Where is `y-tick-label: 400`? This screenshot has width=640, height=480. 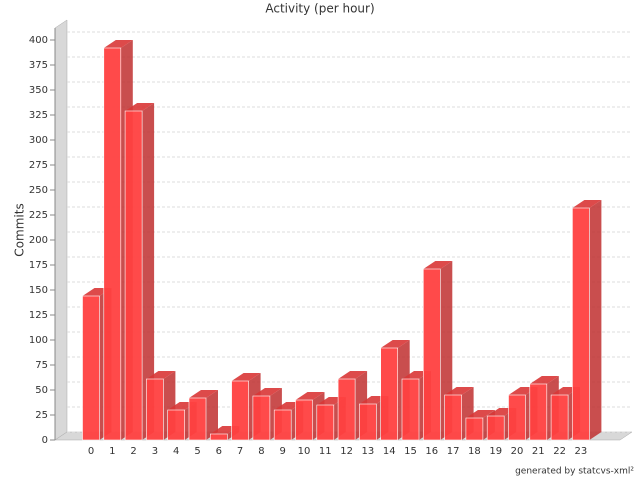
y-tick-label: 400 is located at coordinates (38, 40).